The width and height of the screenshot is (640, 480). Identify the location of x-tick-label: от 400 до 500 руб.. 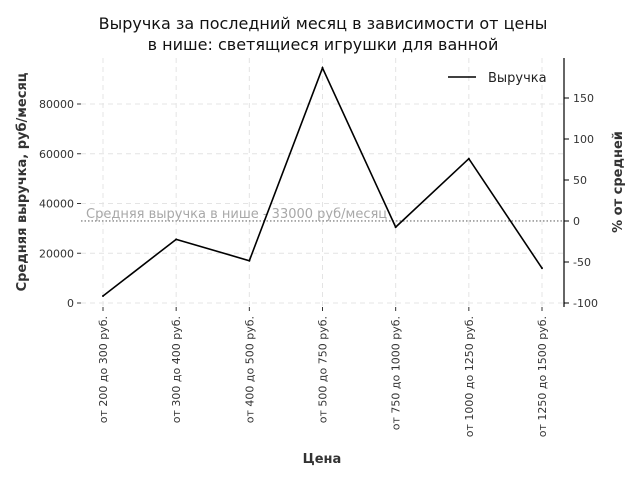
(249, 369).